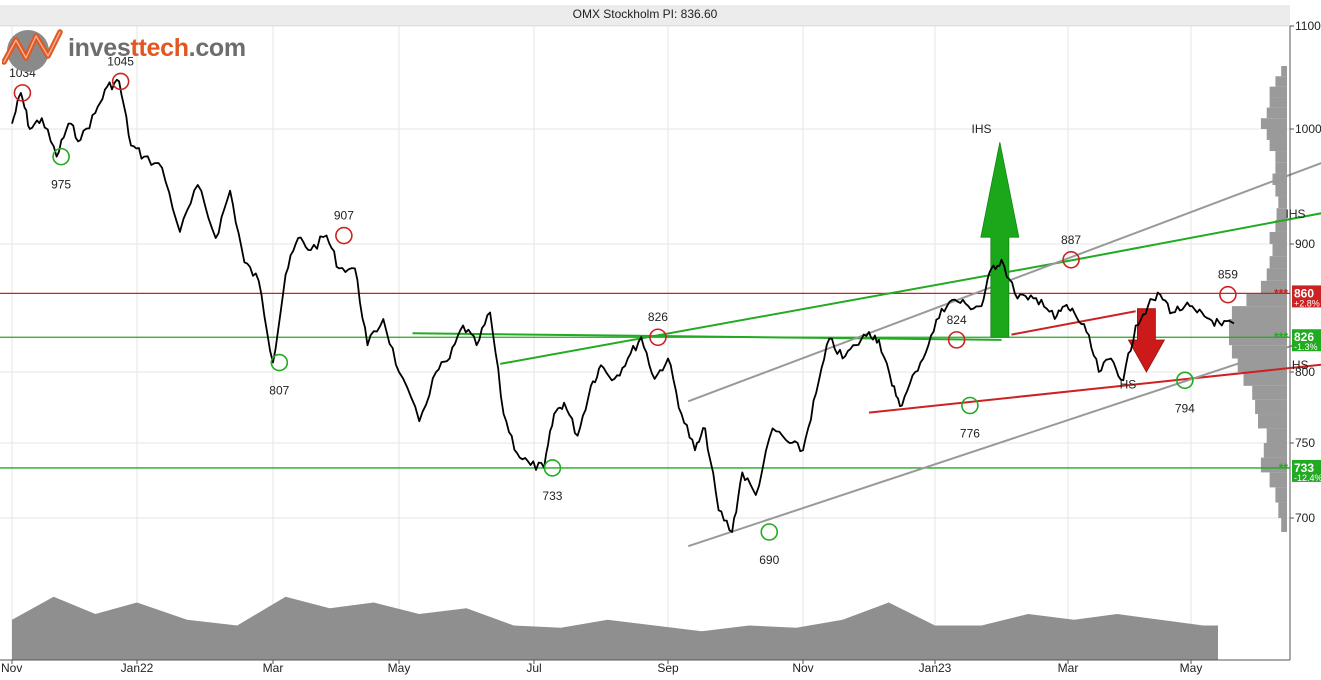  Describe the element at coordinates (1305, 244) in the screenshot. I see `y-tick-label-900: 900` at that location.